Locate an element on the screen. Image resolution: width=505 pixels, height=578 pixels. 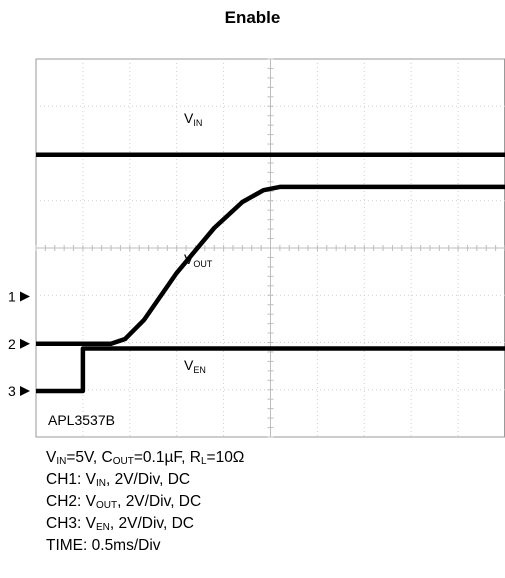
condition-line: VIN=5V, COUT=0.1µF, RL=10Ω is located at coordinates (145, 458).